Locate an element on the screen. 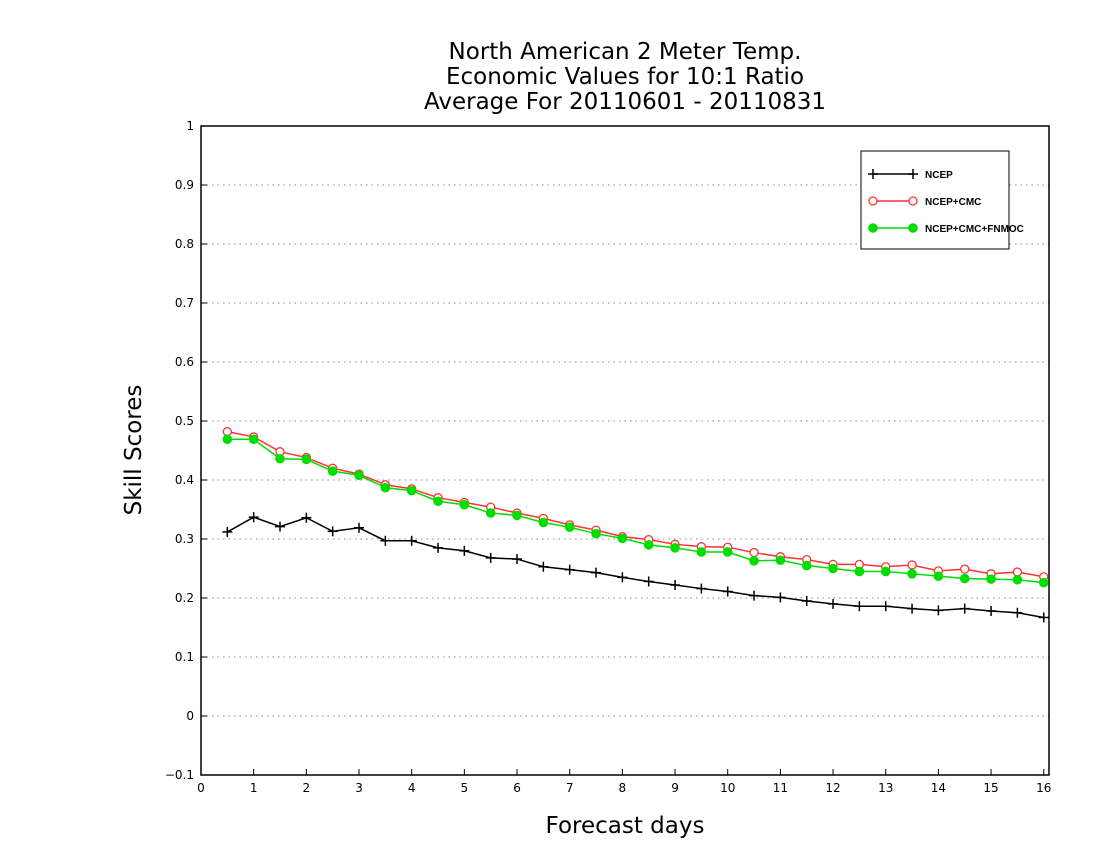 The height and width of the screenshot is (850, 1100). y-tick-label: 0.8 is located at coordinates (184, 244).